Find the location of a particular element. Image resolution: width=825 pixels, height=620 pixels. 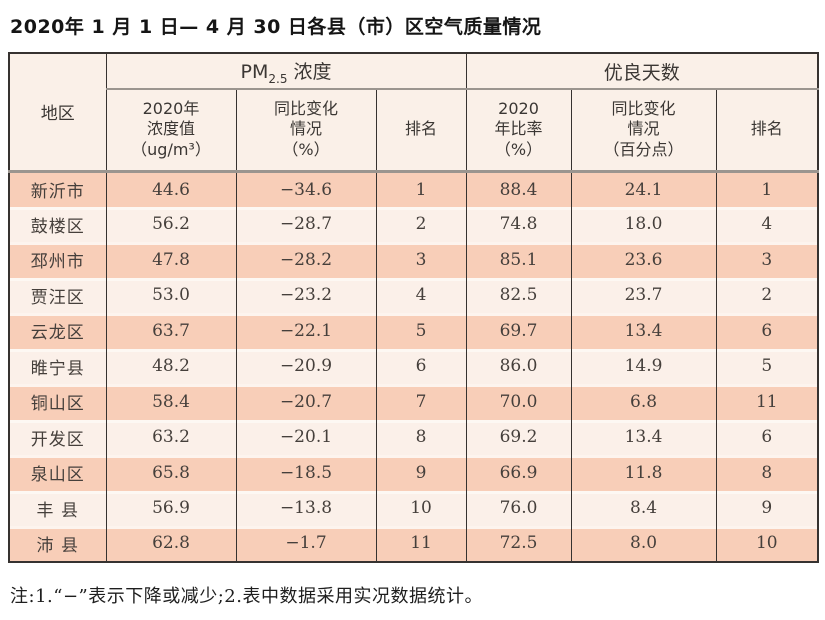

value-cell: 53.0 is located at coordinates (171, 295).